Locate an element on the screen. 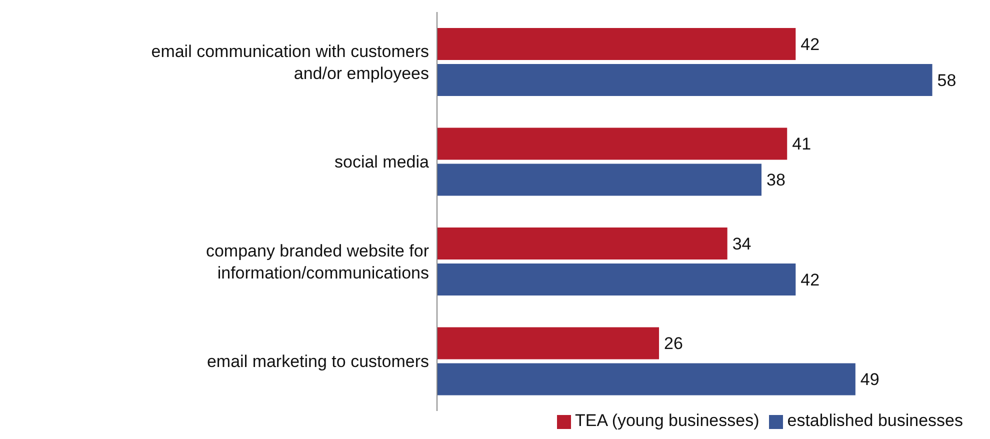 This screenshot has width=990, height=439. legend-label: TEA (young businesses) is located at coordinates (667, 420).